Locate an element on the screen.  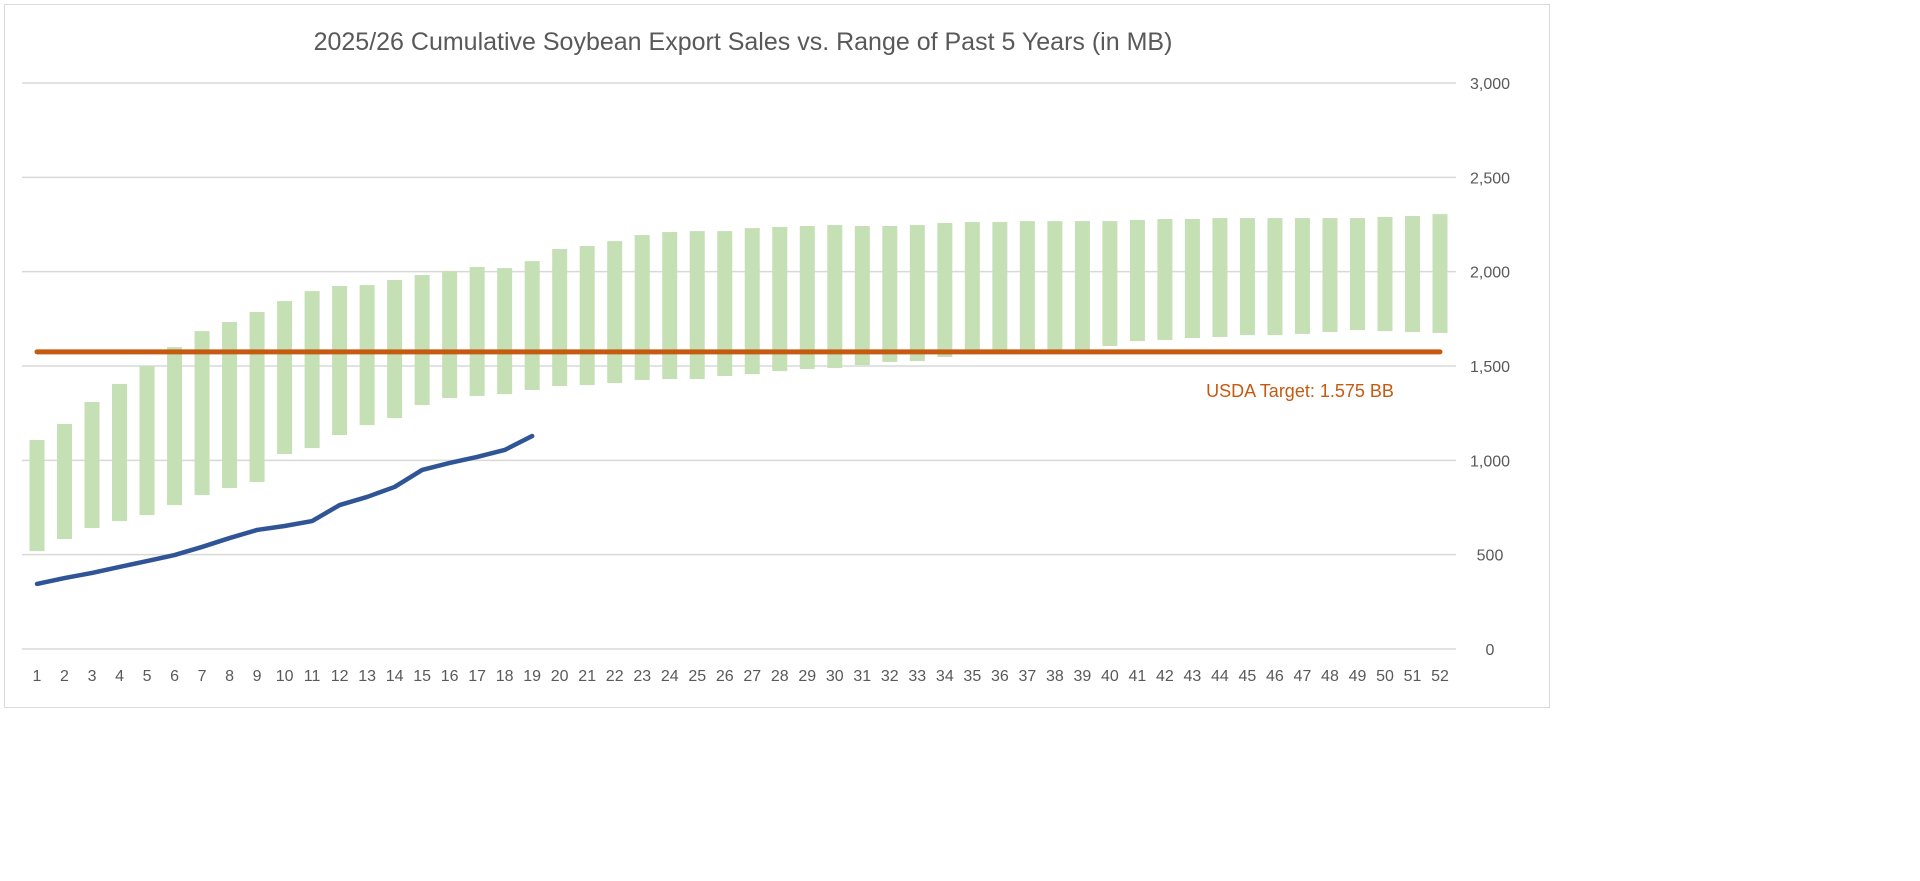
x-tick-label: 28 is located at coordinates (780, 676).